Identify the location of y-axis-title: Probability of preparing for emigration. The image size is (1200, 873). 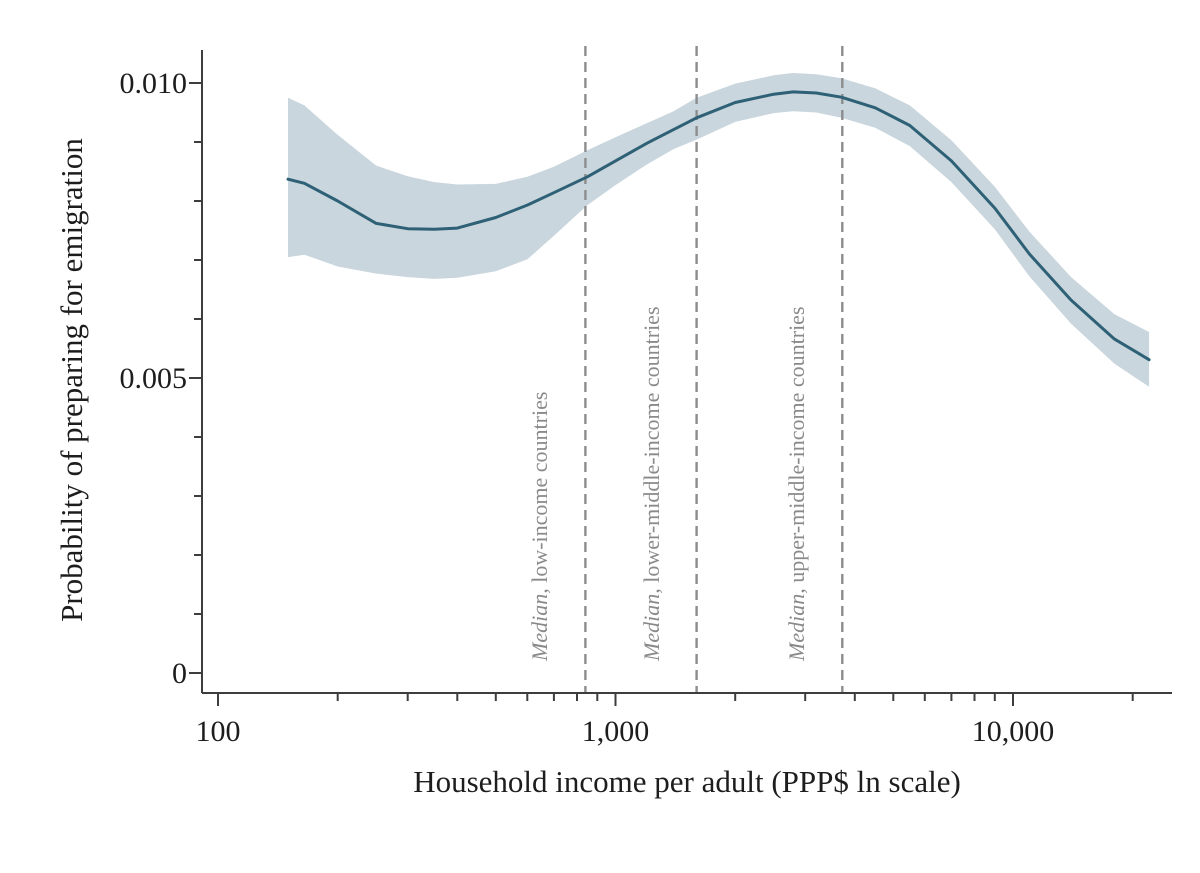
(71, 380).